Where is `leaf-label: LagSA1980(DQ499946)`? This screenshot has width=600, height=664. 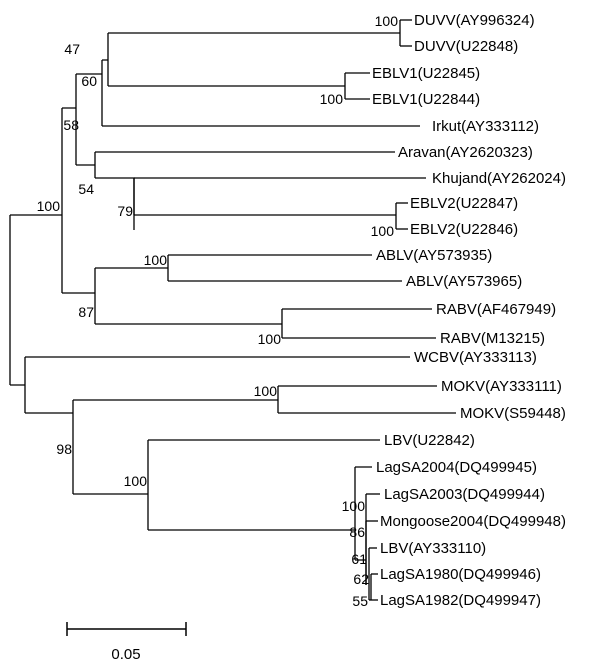
leaf-label: LagSA1980(DQ499946) is located at coordinates (460, 574).